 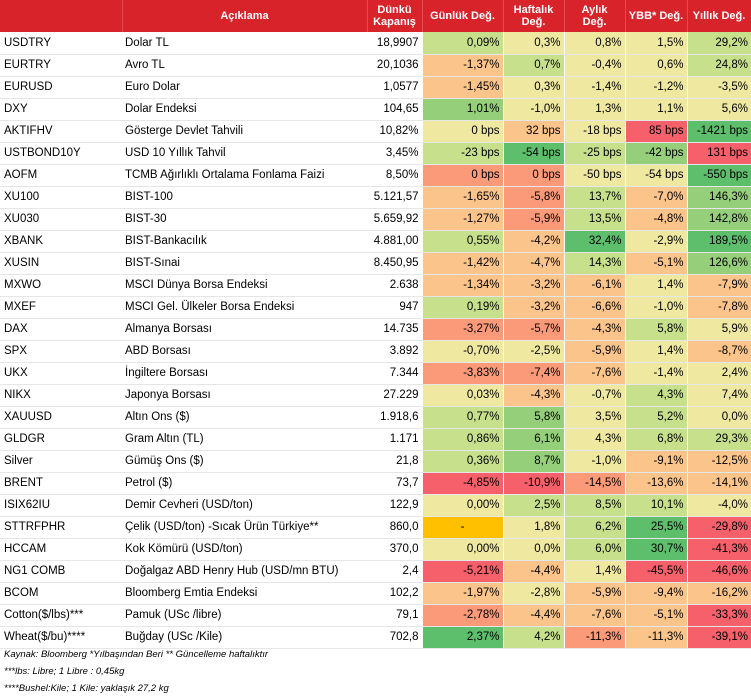 What do you see at coordinates (718, 175) in the screenshot?
I see `cell-yearly: -550 bps` at bounding box center [718, 175].